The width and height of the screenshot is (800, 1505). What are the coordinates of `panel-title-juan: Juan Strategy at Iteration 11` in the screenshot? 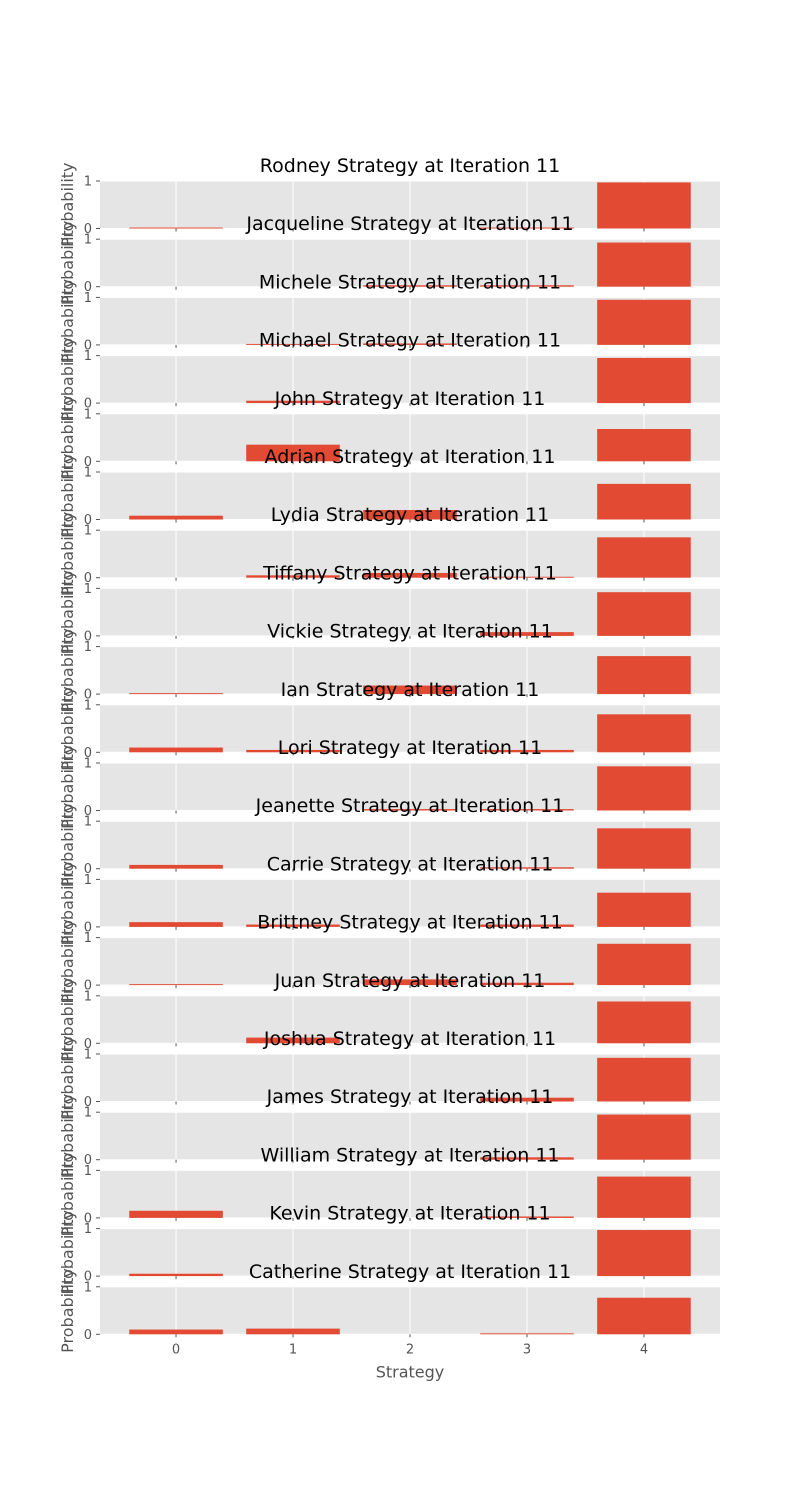 It's located at (410, 981).